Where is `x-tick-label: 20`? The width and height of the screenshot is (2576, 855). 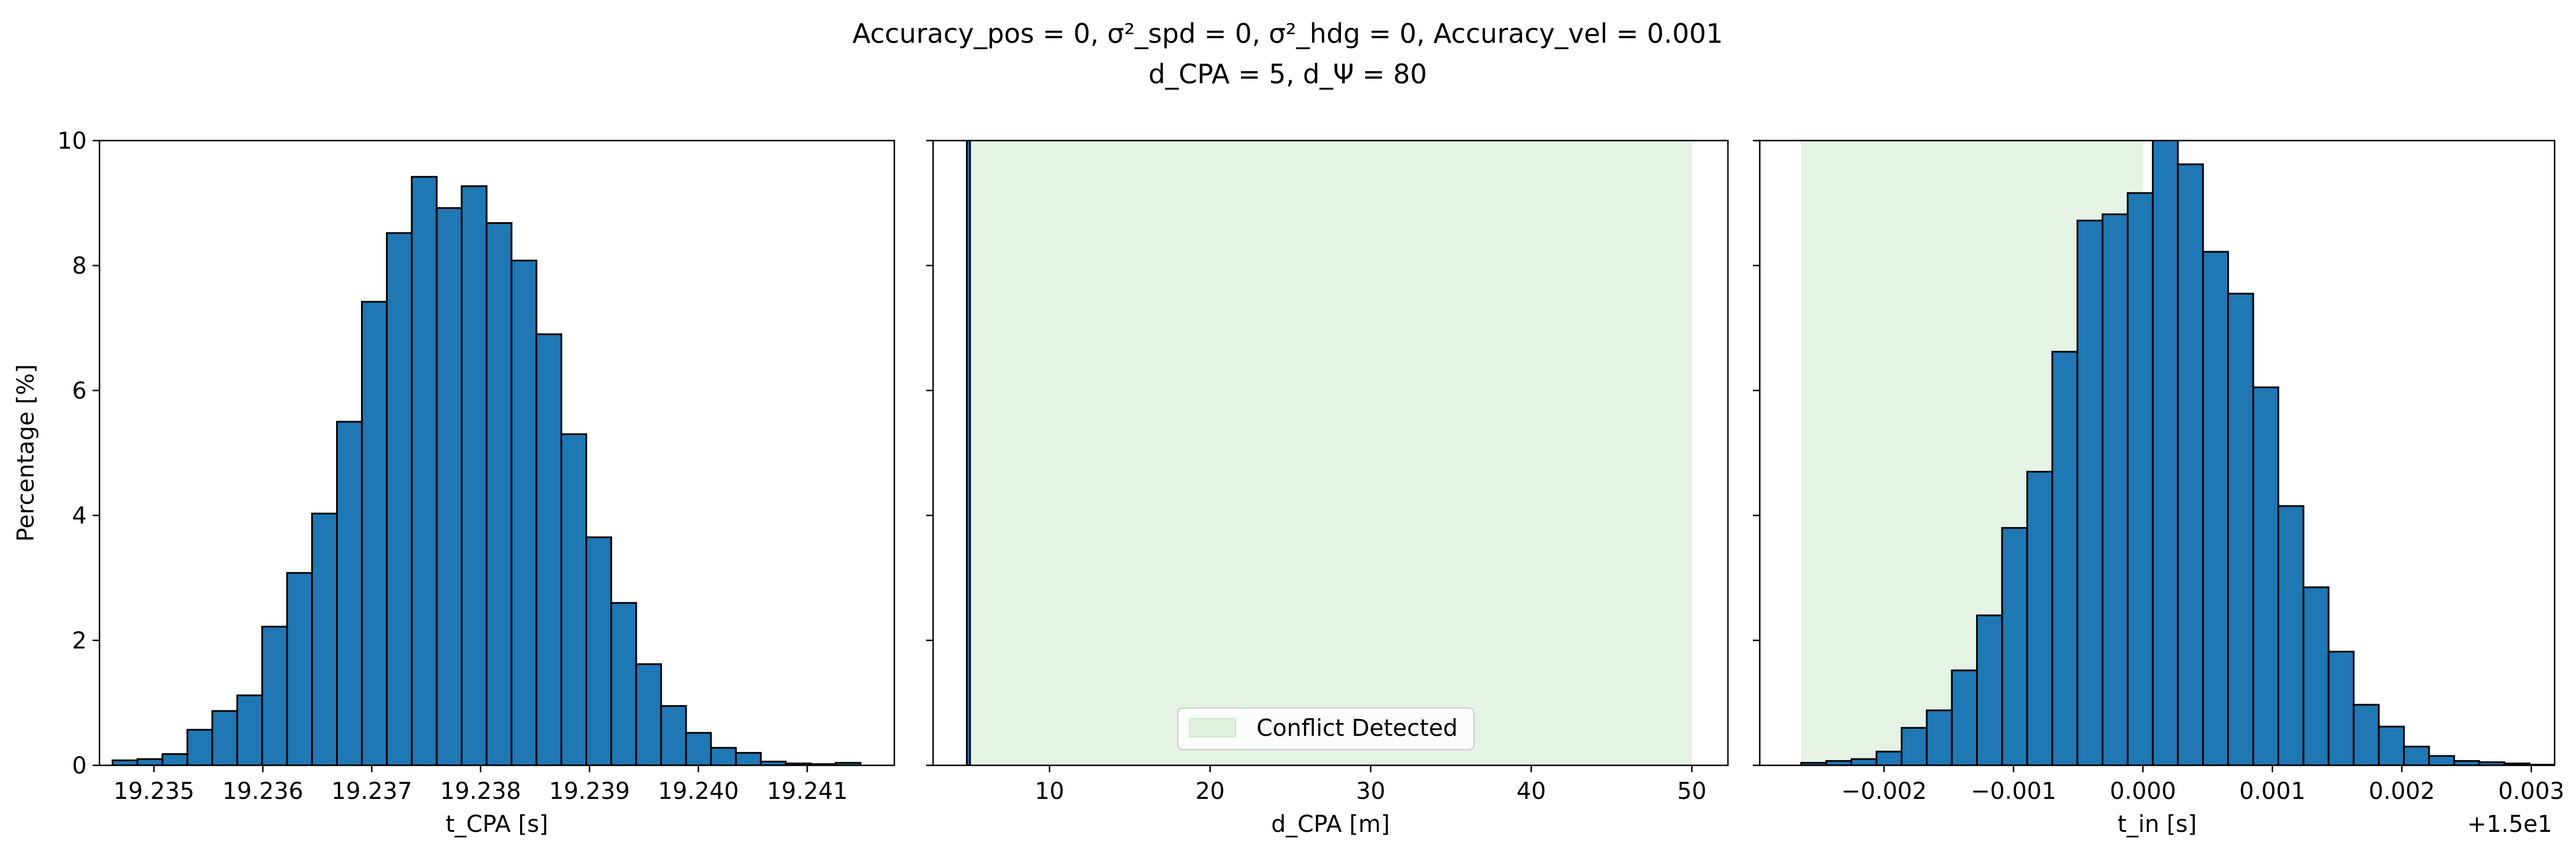
x-tick-label: 20 is located at coordinates (1210, 792).